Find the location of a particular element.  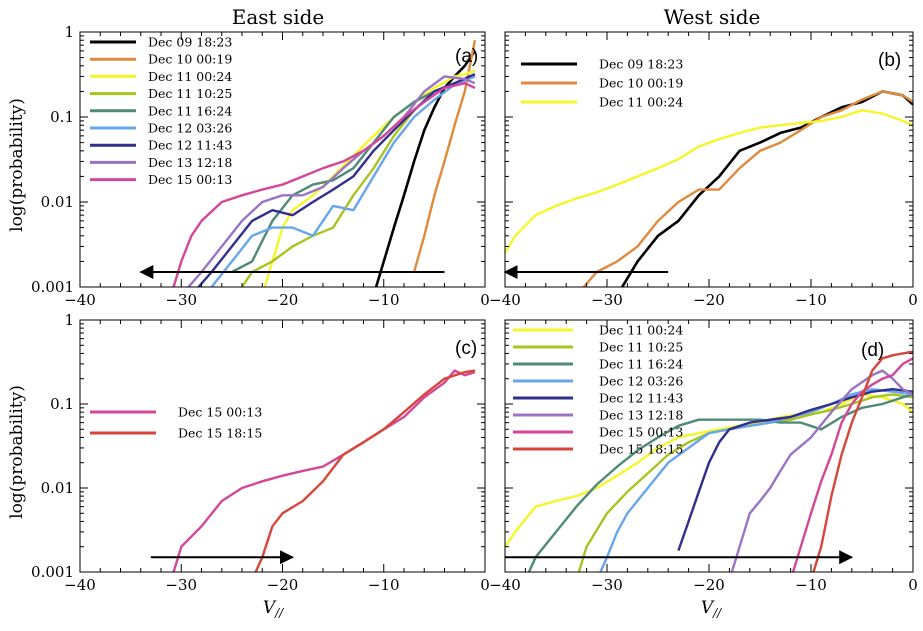

panel-label: (a) is located at coordinates (466, 56).